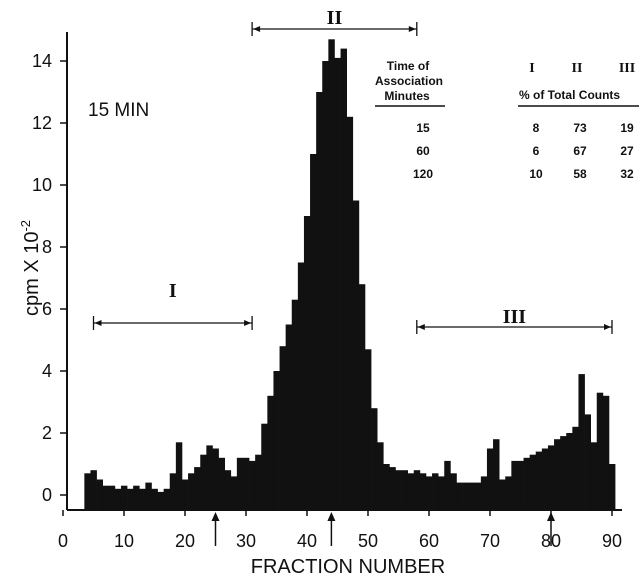 The width and height of the screenshot is (639, 579). I want to click on x-tick-label: 30, so click(246, 541).